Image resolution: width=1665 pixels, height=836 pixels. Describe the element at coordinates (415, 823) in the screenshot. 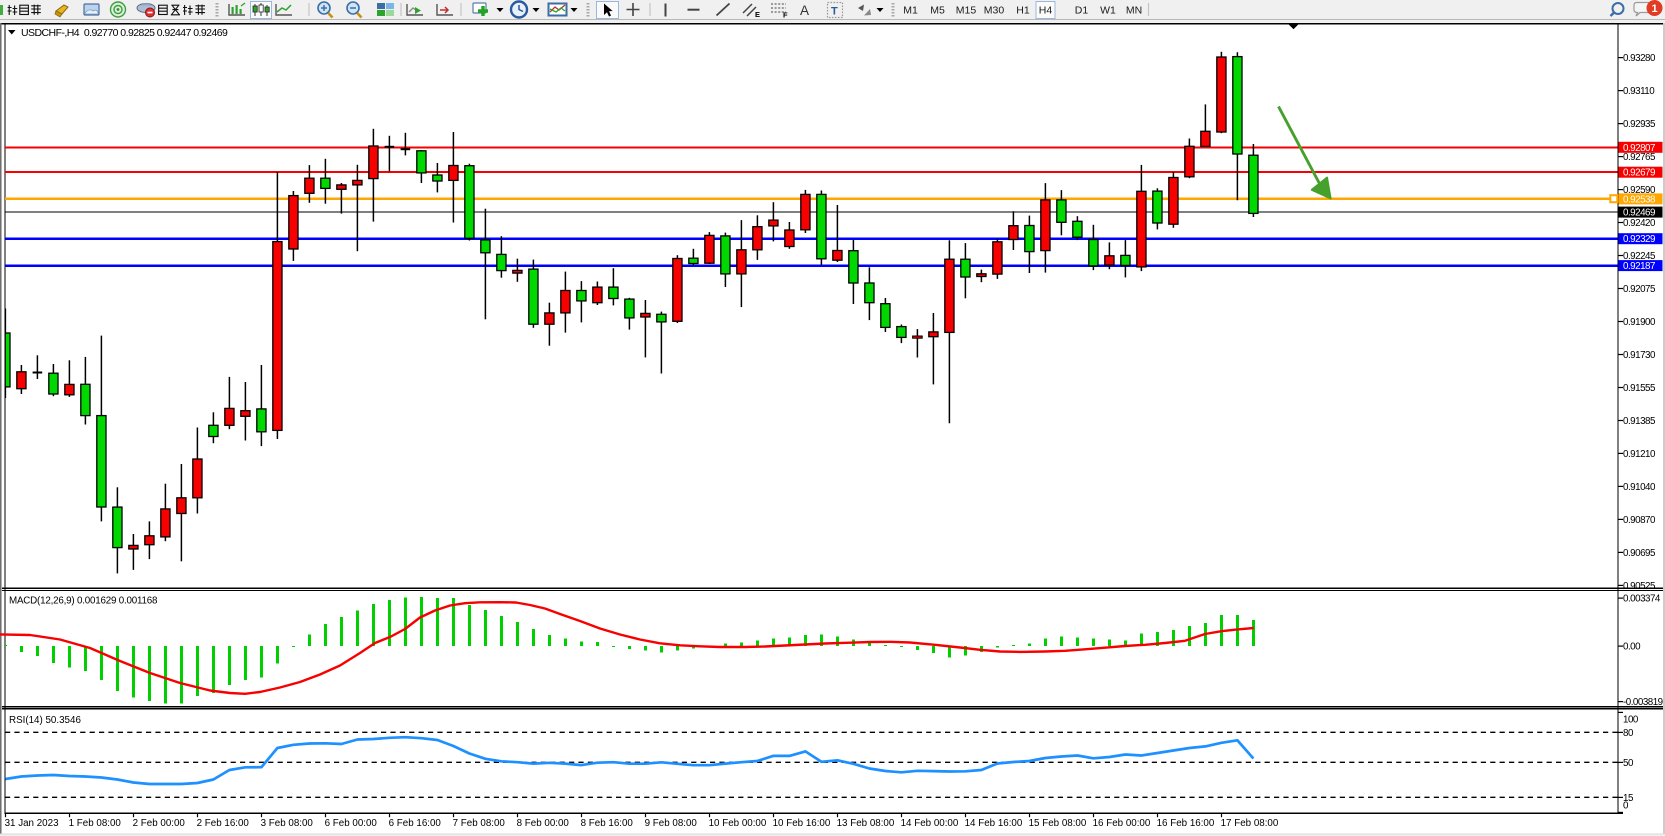

I see `svg-text: 6 Feb 16:00` at that location.